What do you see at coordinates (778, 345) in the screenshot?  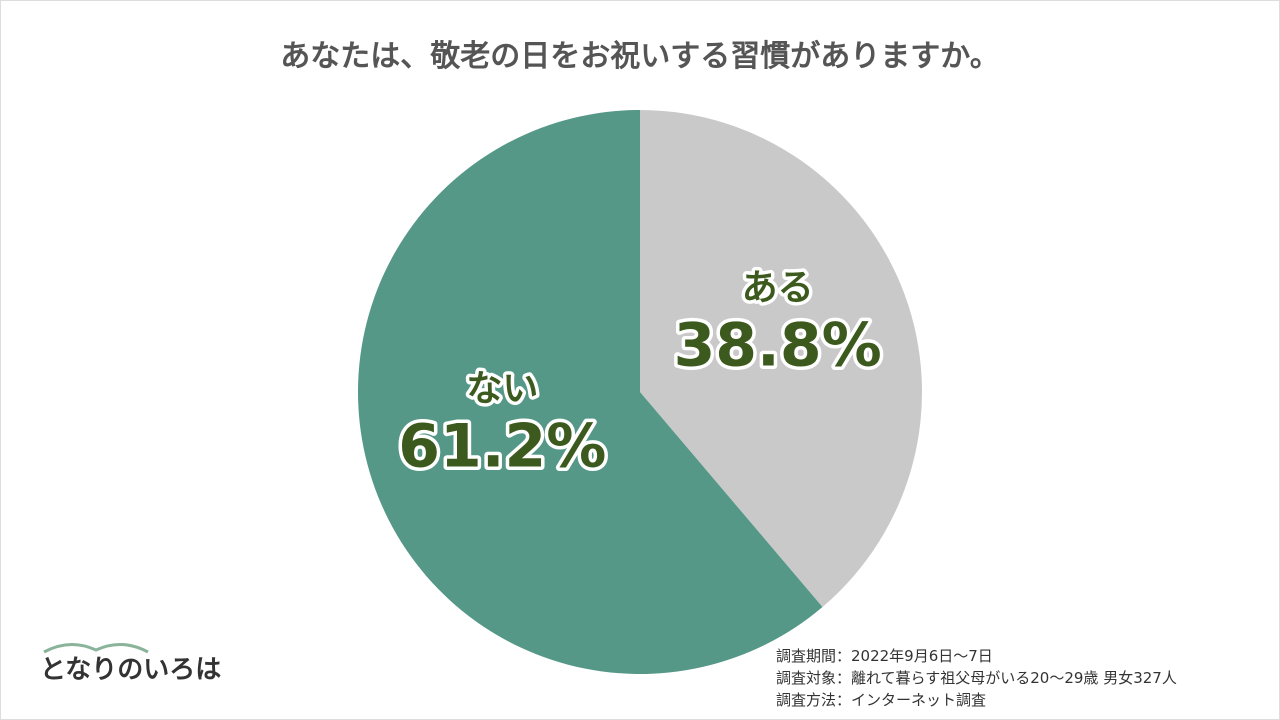 I see `data-label: 38.8%` at bounding box center [778, 345].